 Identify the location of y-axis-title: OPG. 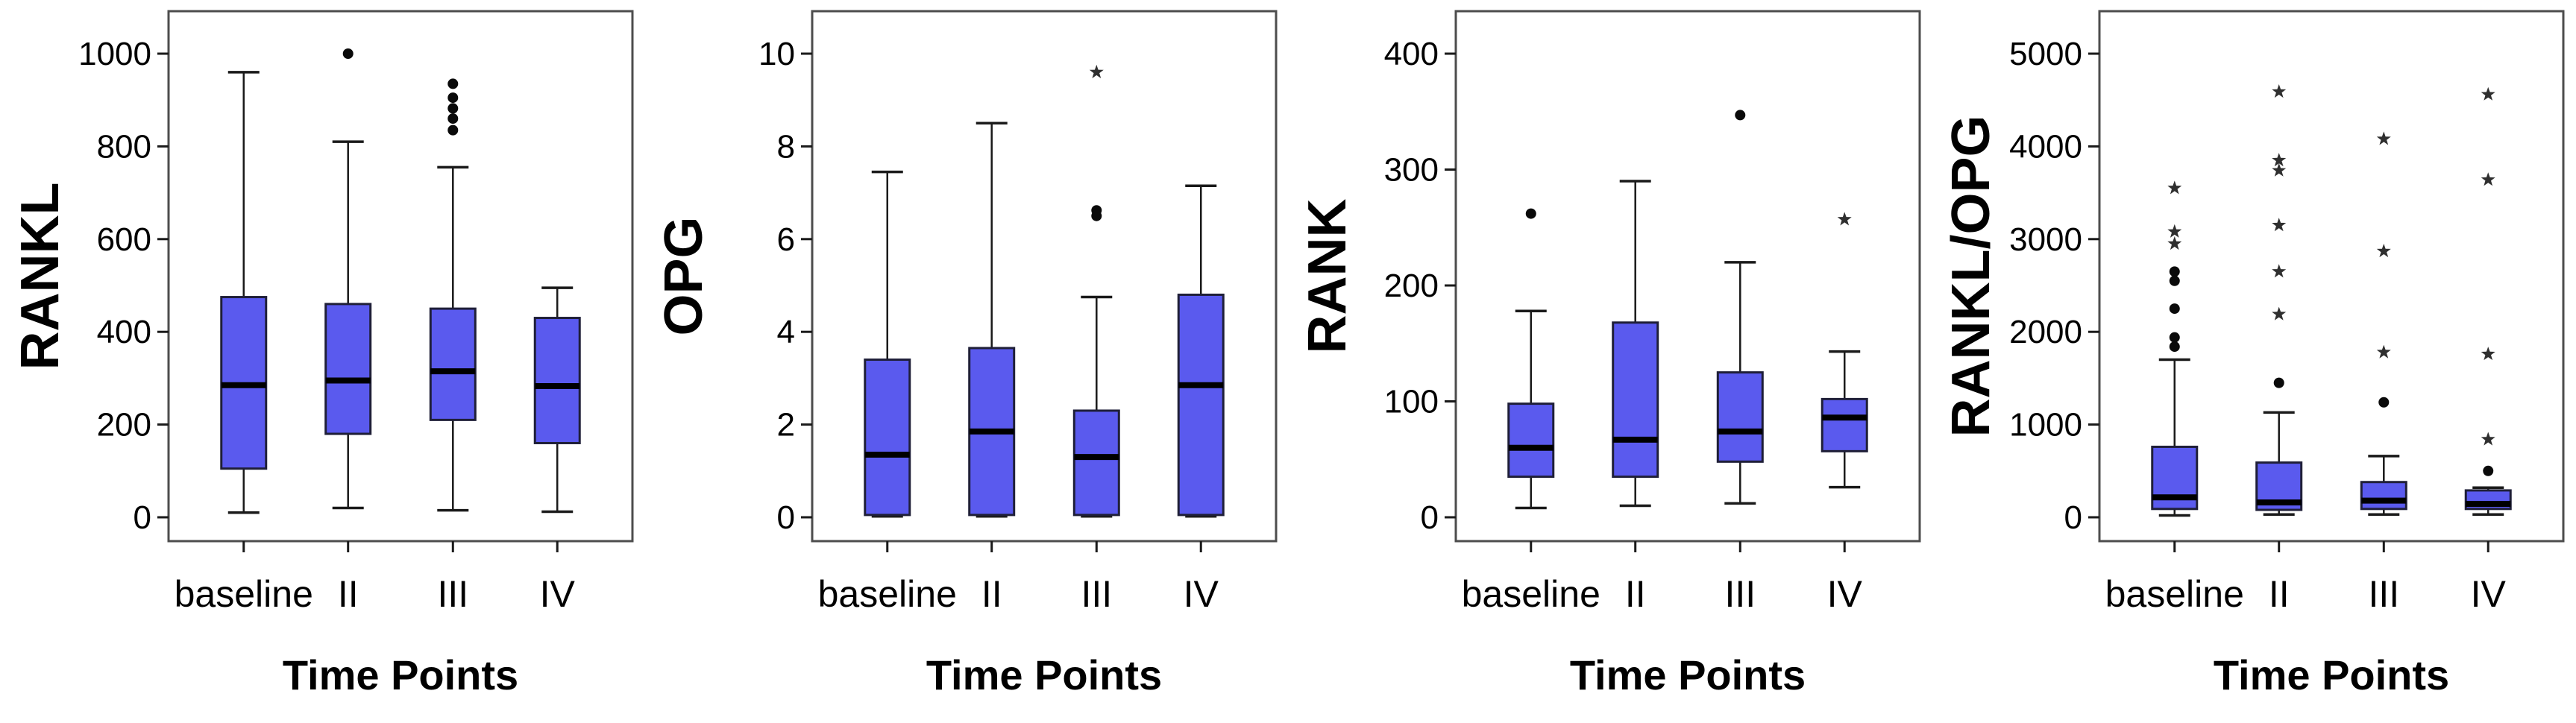
(684, 275).